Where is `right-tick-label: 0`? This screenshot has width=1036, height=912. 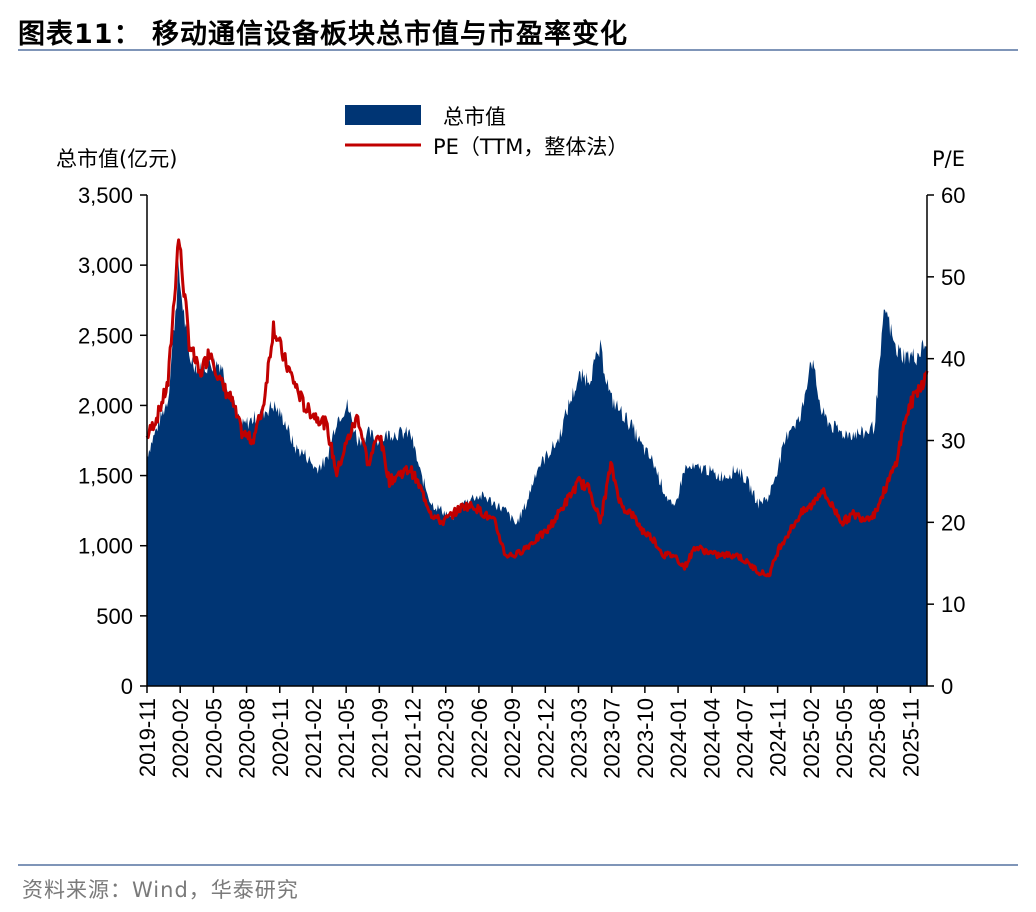 right-tick-label: 0 is located at coordinates (947, 686).